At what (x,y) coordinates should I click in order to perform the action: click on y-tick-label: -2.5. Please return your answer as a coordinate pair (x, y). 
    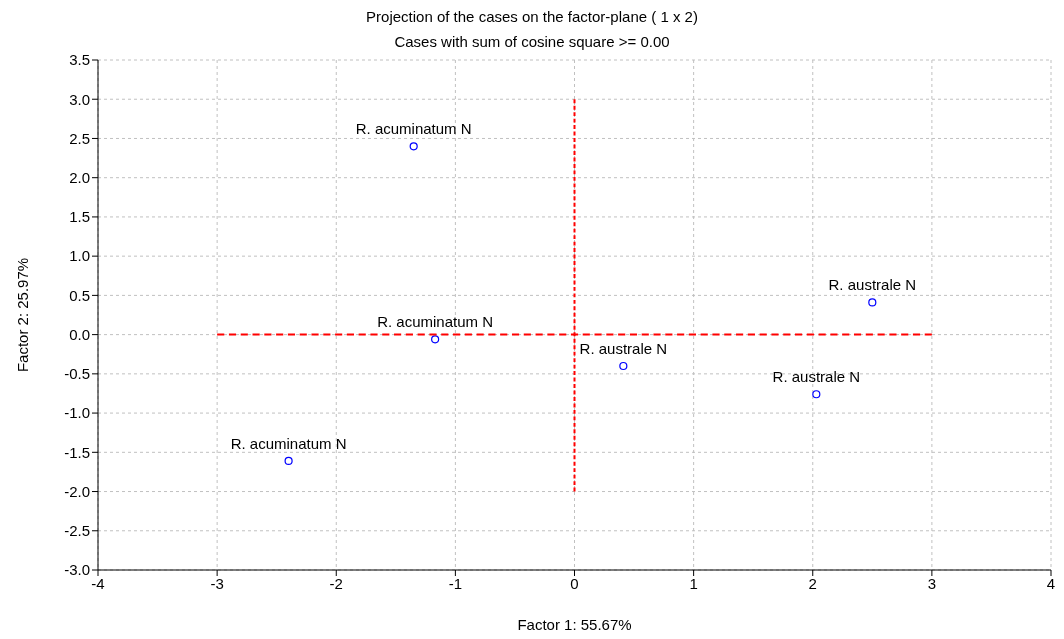
    Looking at the image, I should click on (77, 531).